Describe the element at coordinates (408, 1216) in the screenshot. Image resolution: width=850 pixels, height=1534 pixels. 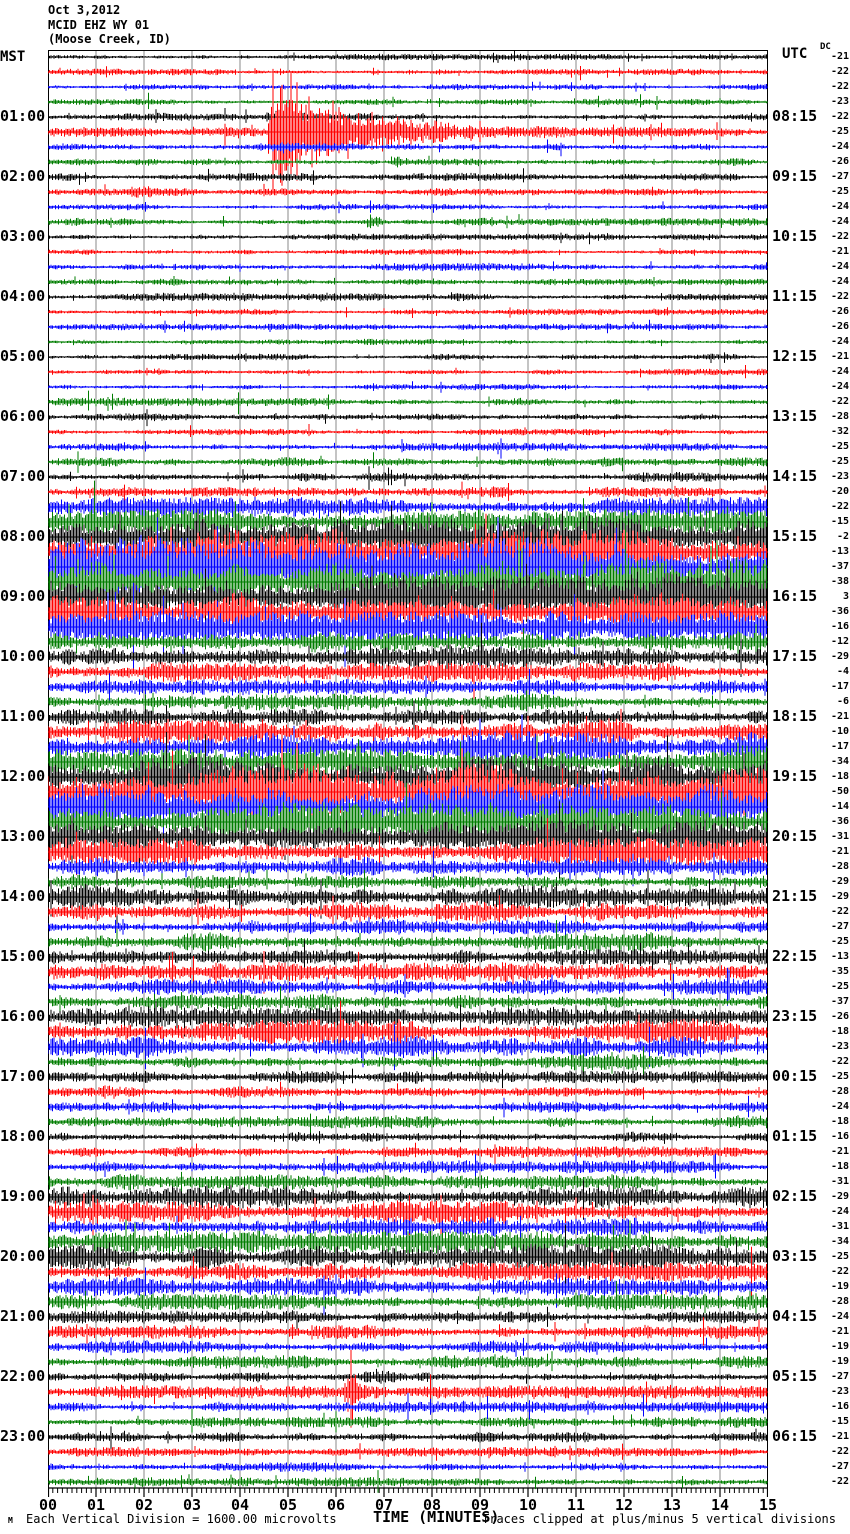
I see `seismogram-trace-1915-mst` at that location.